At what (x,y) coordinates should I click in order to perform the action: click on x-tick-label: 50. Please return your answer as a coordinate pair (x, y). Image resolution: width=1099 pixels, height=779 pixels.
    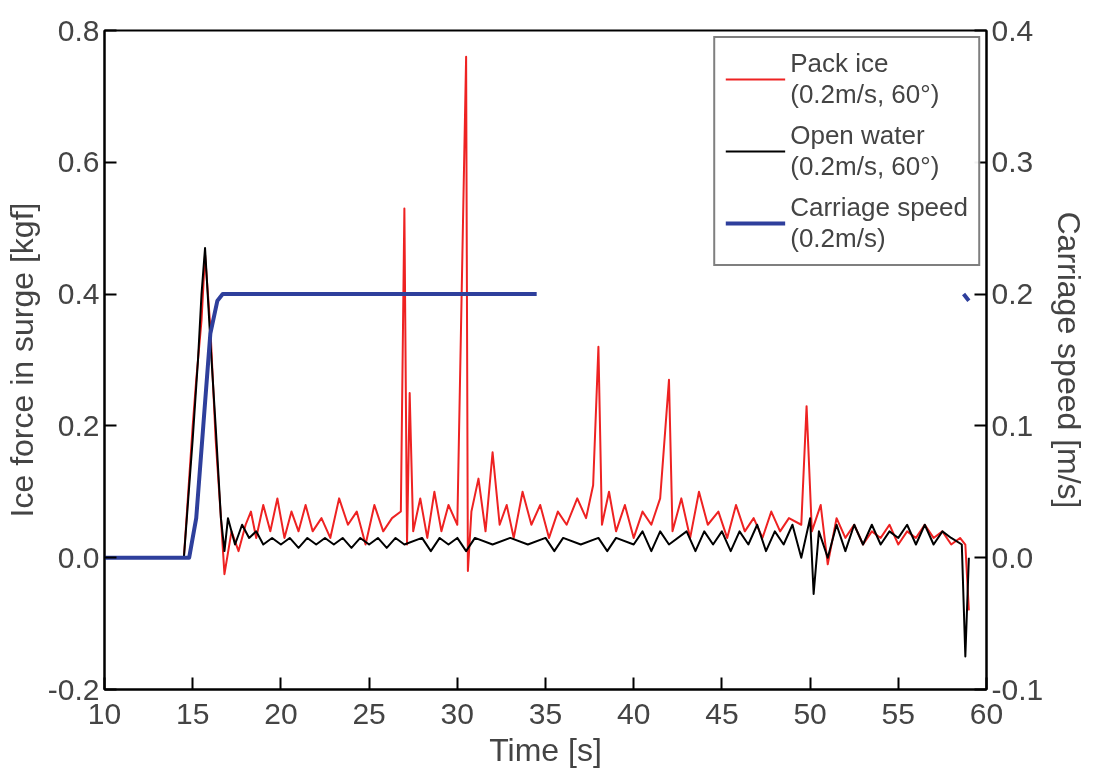
    Looking at the image, I should click on (810, 713).